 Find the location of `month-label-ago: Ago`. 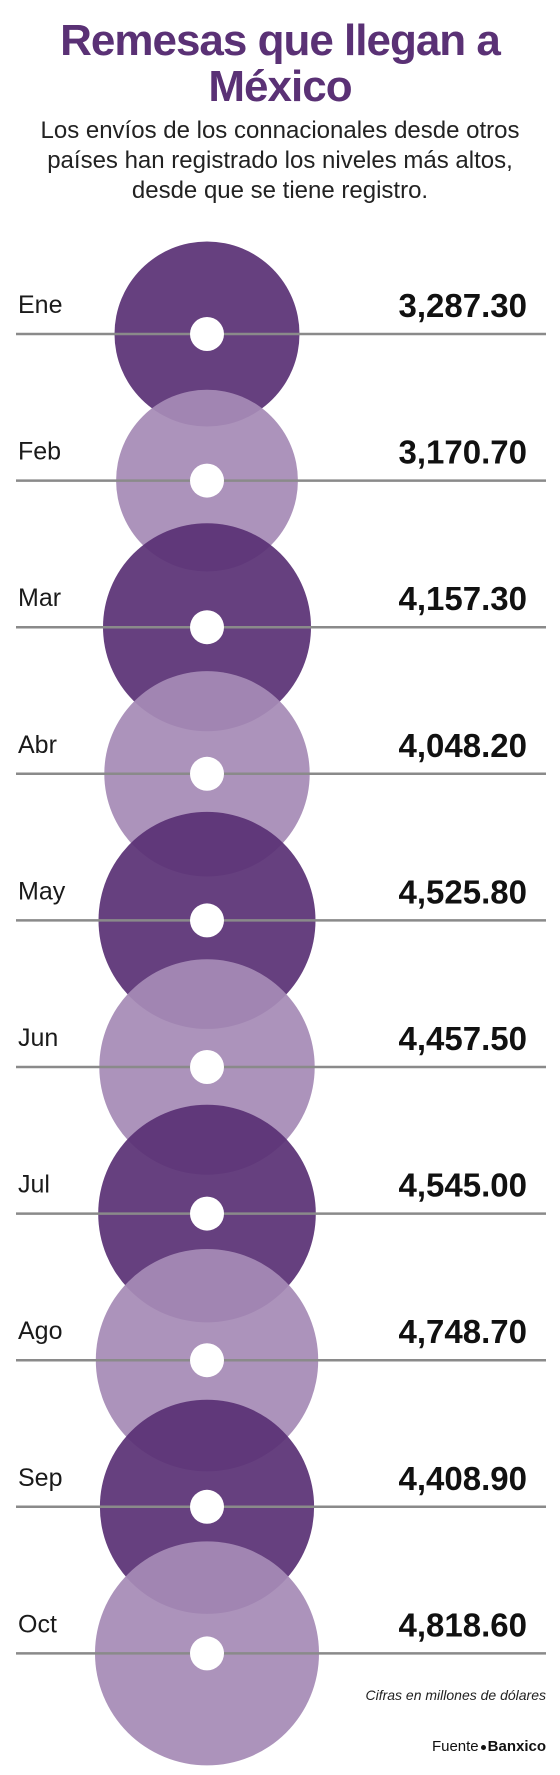

month-label-ago: Ago is located at coordinates (40, 1331).